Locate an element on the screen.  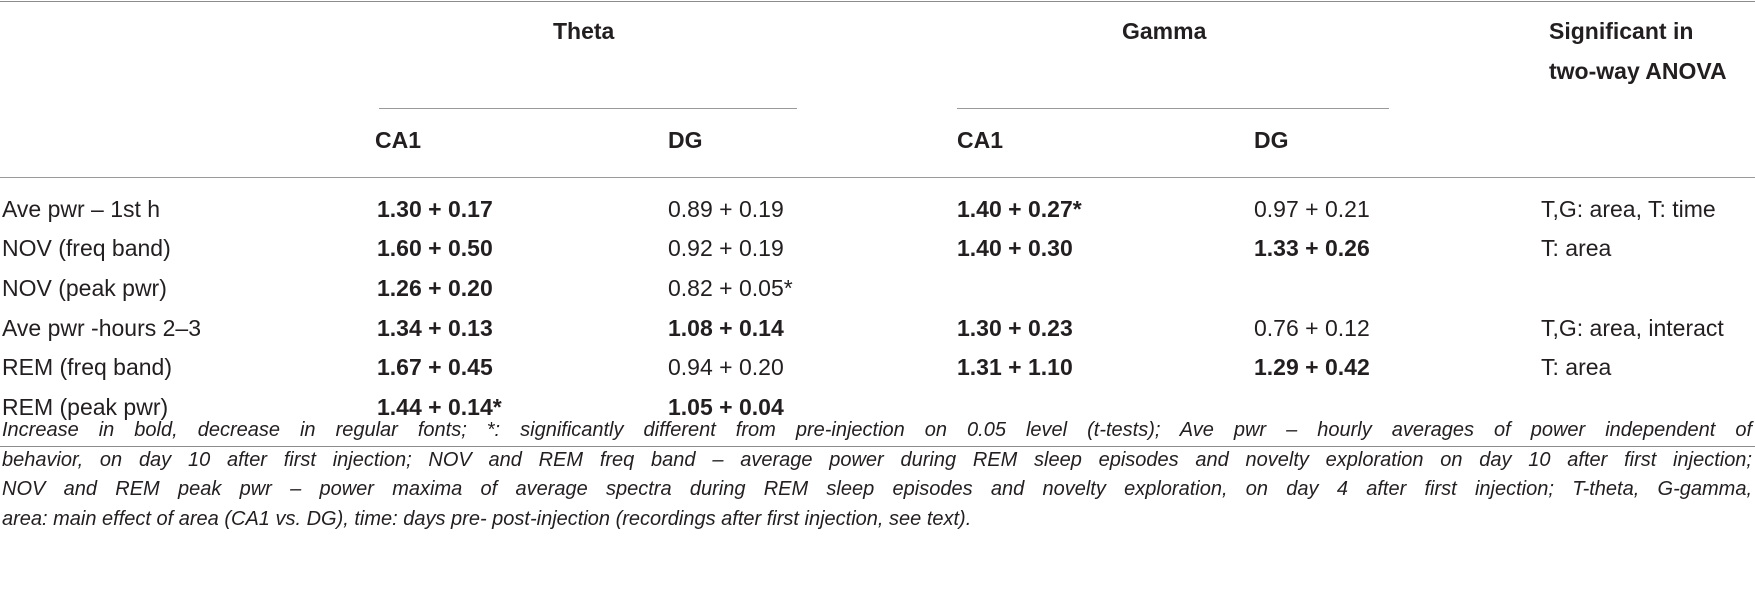
cell-theta-ca1: 1.26 + 0.20 is located at coordinates (435, 288).